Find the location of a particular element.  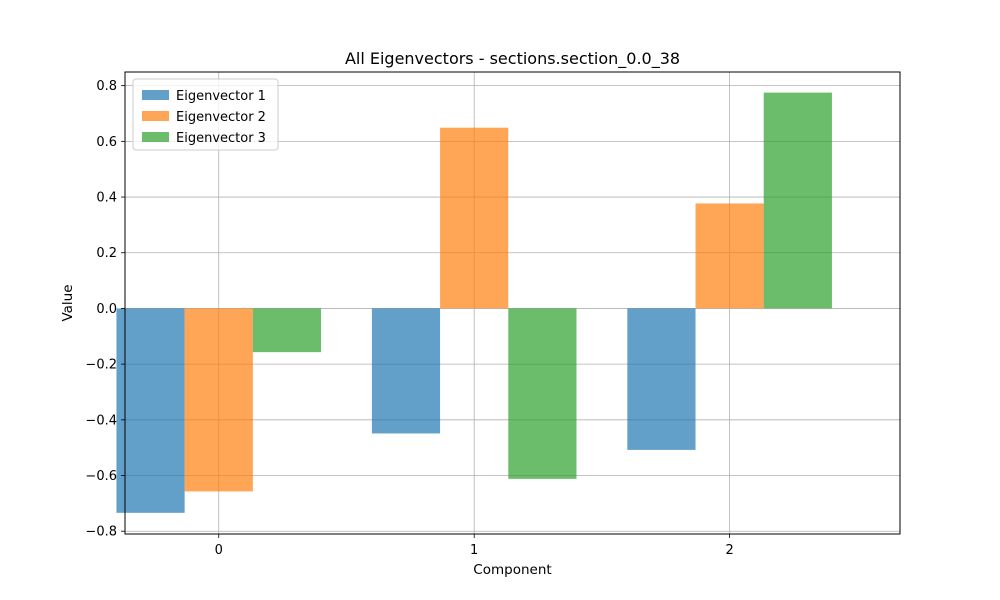

legend: Eigenvector 1 Eigenvector 2 Eigenvector 3 is located at coordinates (205, 114).